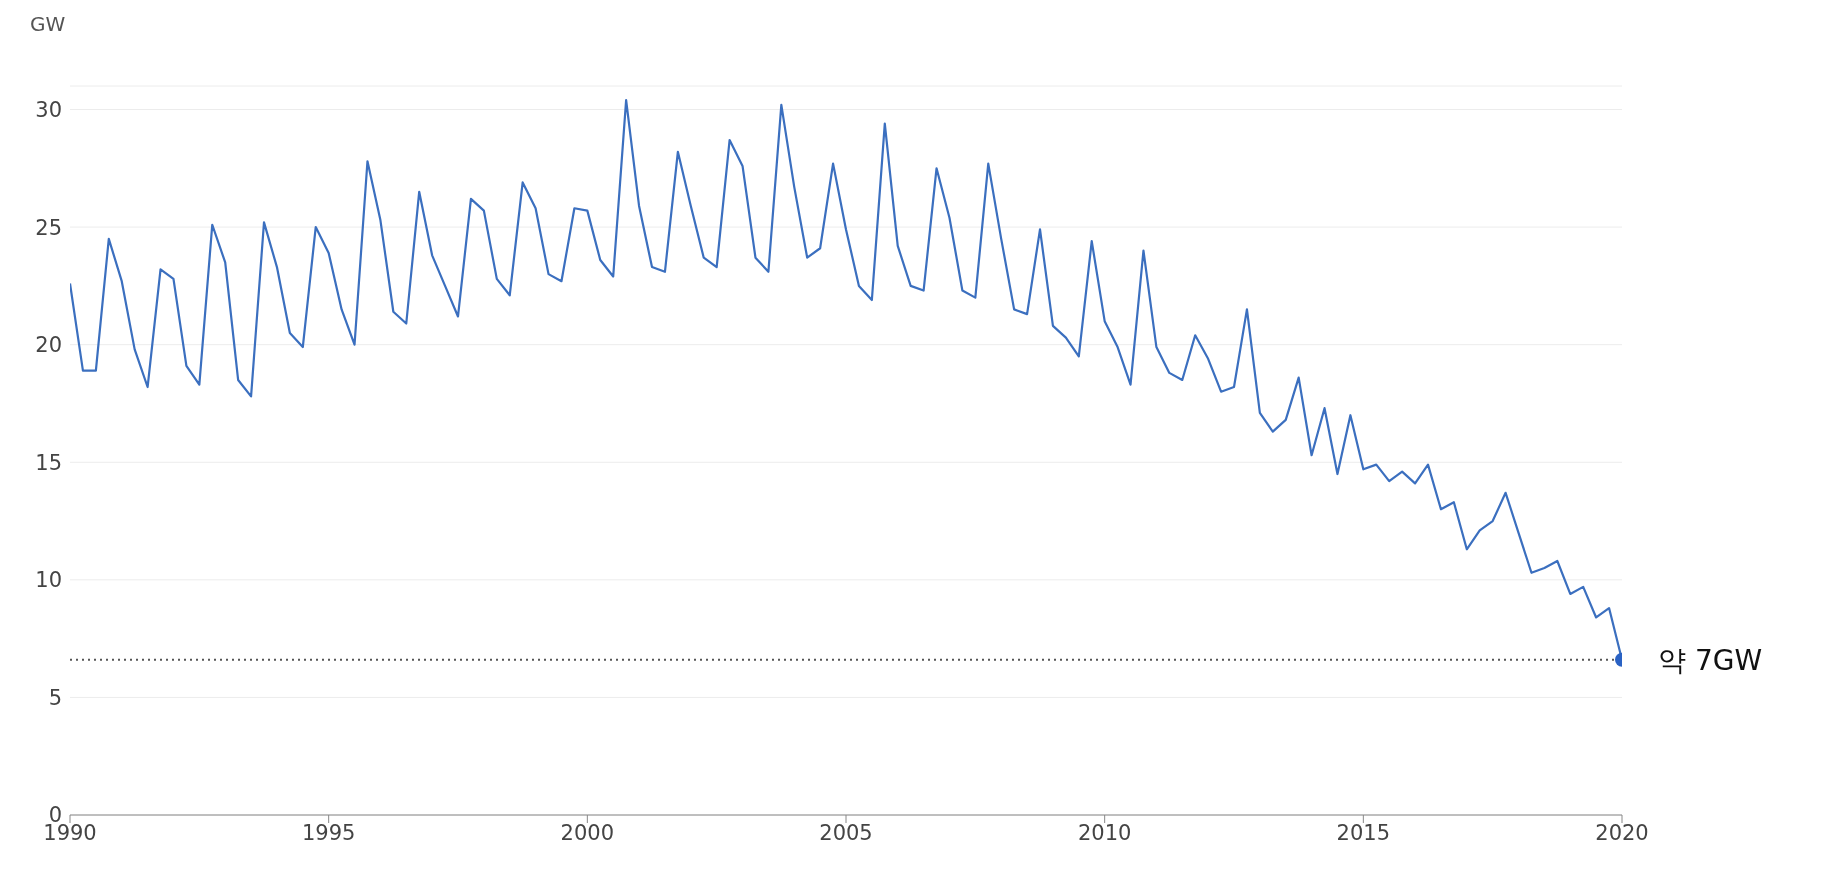 The image size is (1821, 871). What do you see at coordinates (48, 24) in the screenshot?
I see `y-axis-title: GW` at bounding box center [48, 24].